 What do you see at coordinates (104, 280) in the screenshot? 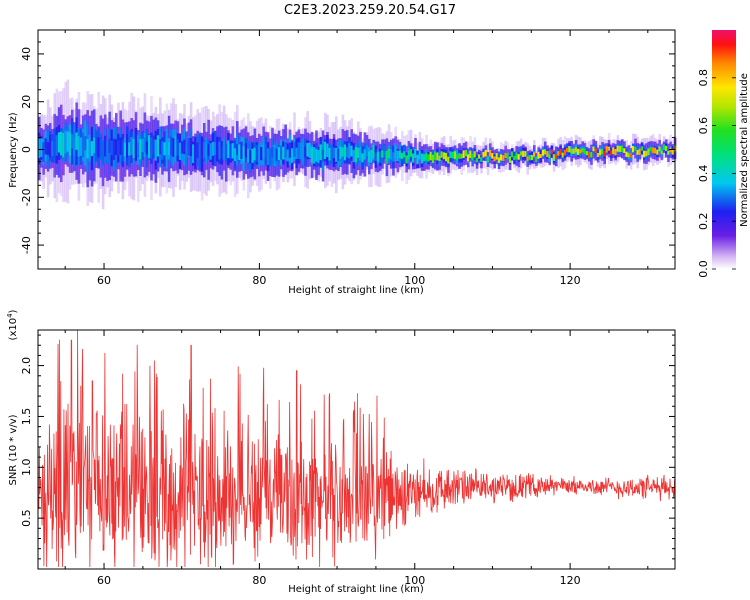
I see `spectrogram-x-tick-label: 60` at bounding box center [104, 280].